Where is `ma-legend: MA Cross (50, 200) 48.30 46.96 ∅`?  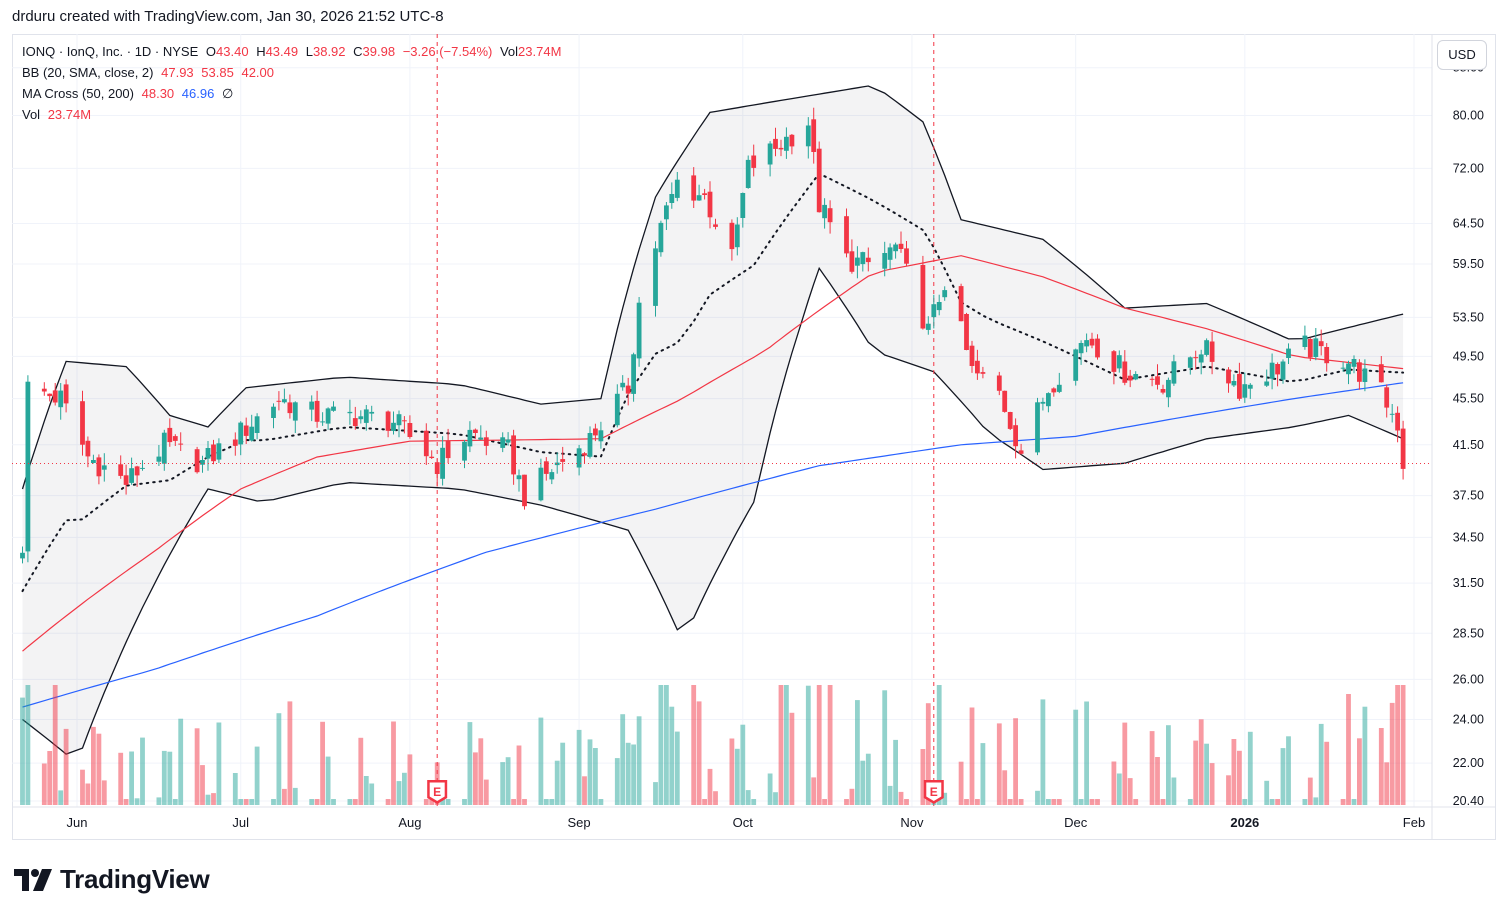 ma-legend: MA Cross (50, 200) 48.30 46.96 ∅ is located at coordinates (129, 94).